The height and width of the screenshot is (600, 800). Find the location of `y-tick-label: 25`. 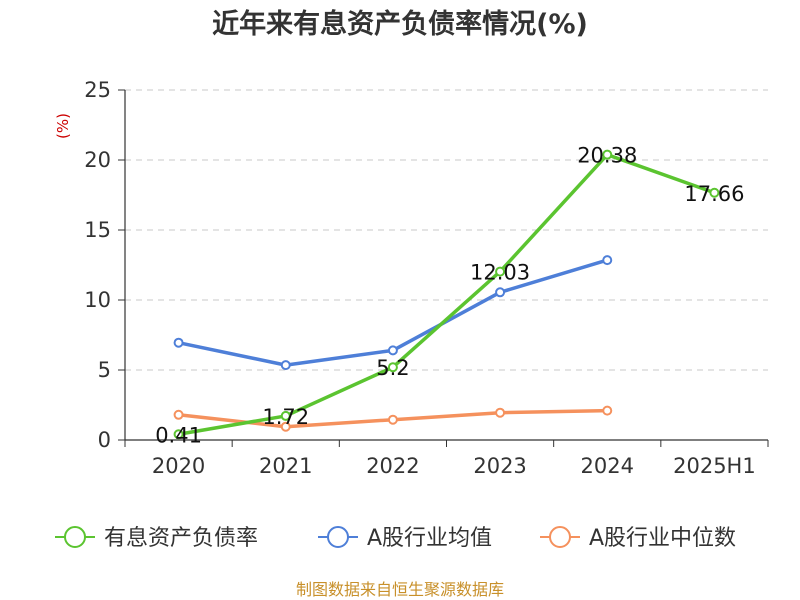

y-tick-label: 25 is located at coordinates (97, 90).